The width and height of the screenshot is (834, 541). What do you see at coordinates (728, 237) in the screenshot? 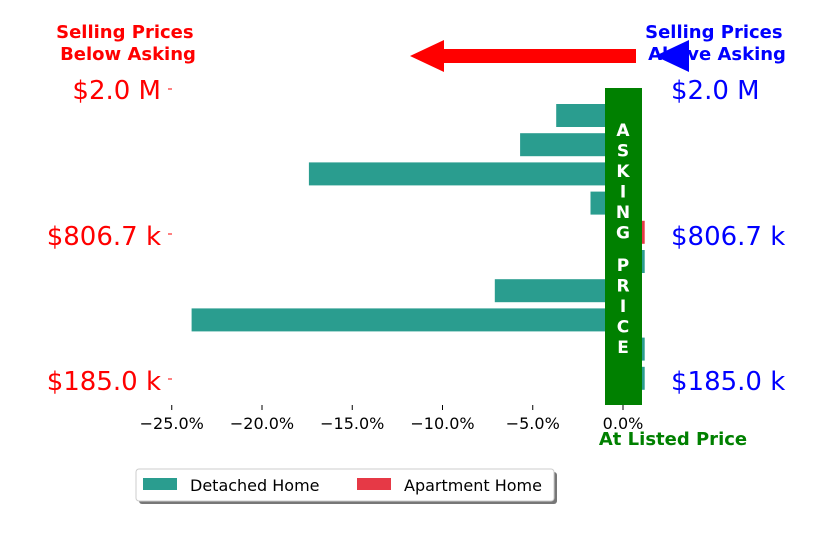
I see `right-price-label-mid: $806.7 k` at bounding box center [728, 237].